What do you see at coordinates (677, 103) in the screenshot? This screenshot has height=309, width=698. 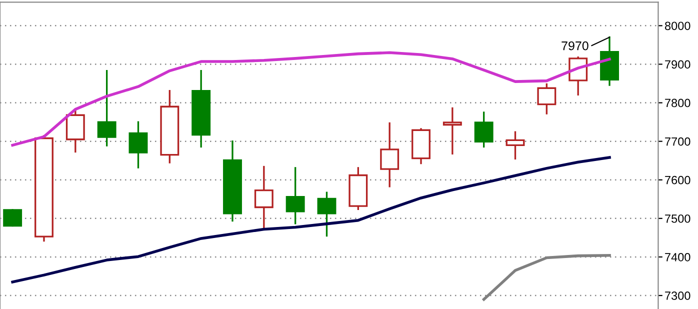 I see `y-tick-label: 7800` at bounding box center [677, 103].